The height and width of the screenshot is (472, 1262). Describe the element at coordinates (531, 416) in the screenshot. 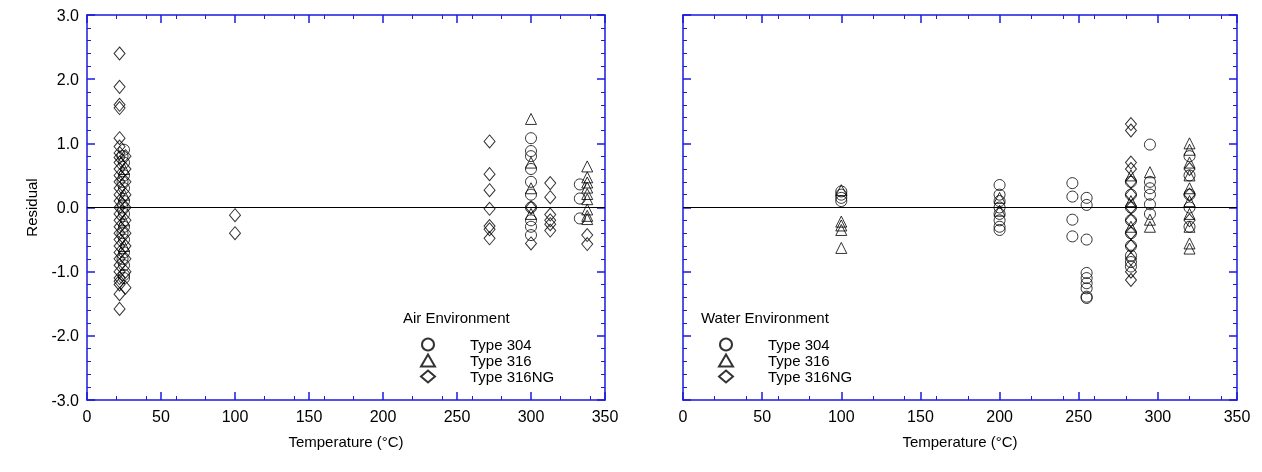

I see `x-tick-label: 300` at that location.